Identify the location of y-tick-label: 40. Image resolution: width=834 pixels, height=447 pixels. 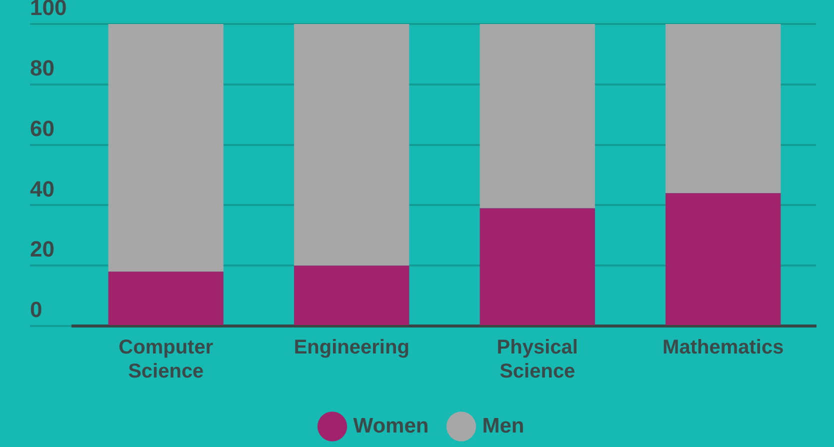
(42, 189).